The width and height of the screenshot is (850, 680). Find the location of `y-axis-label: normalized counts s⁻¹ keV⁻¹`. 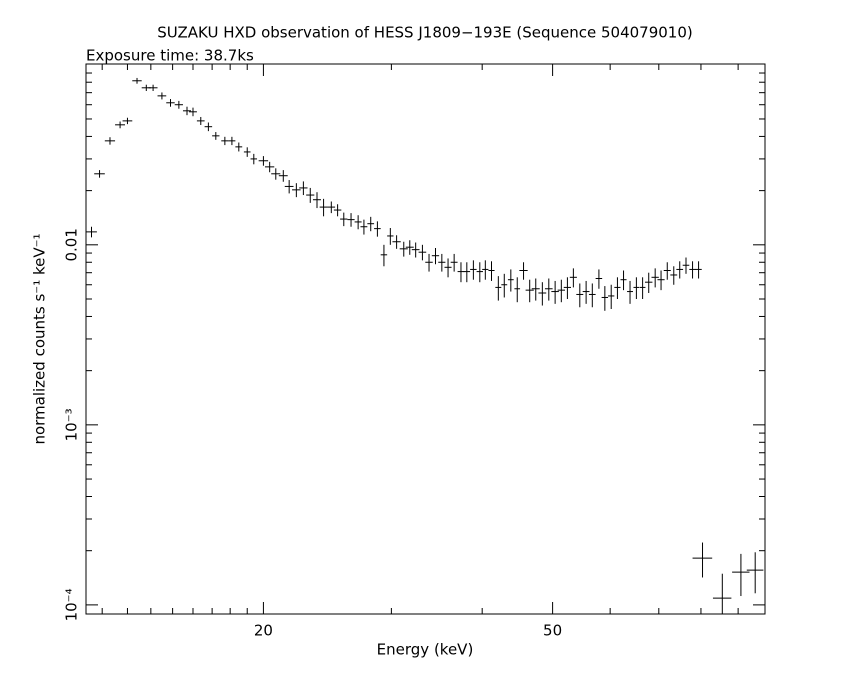

y-axis-label: normalized counts s⁻¹ keV⁻¹ is located at coordinates (40, 338).